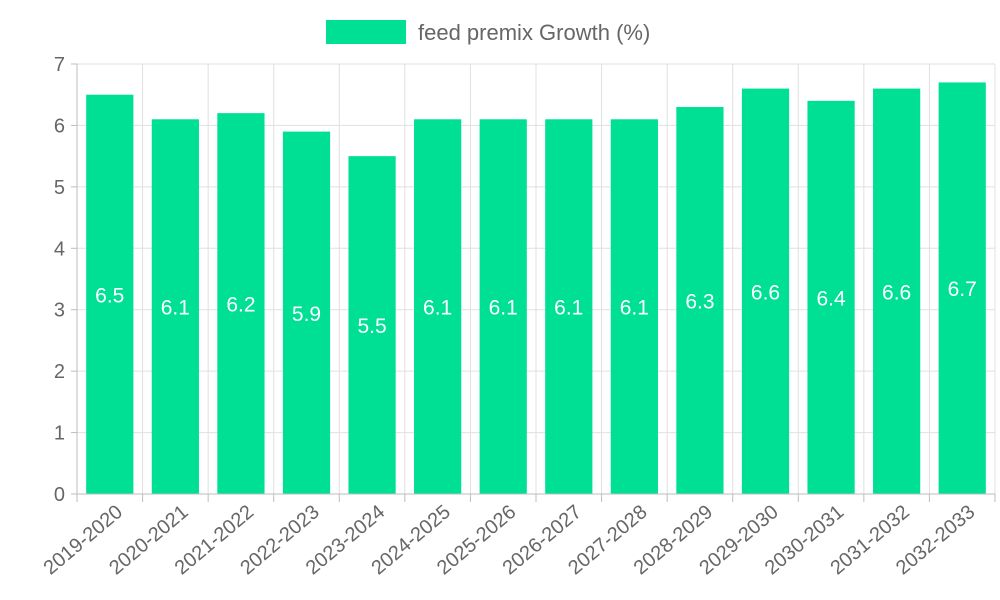 This screenshot has height=600, width=1000. I want to click on bar-2023-2024, so click(372, 325).